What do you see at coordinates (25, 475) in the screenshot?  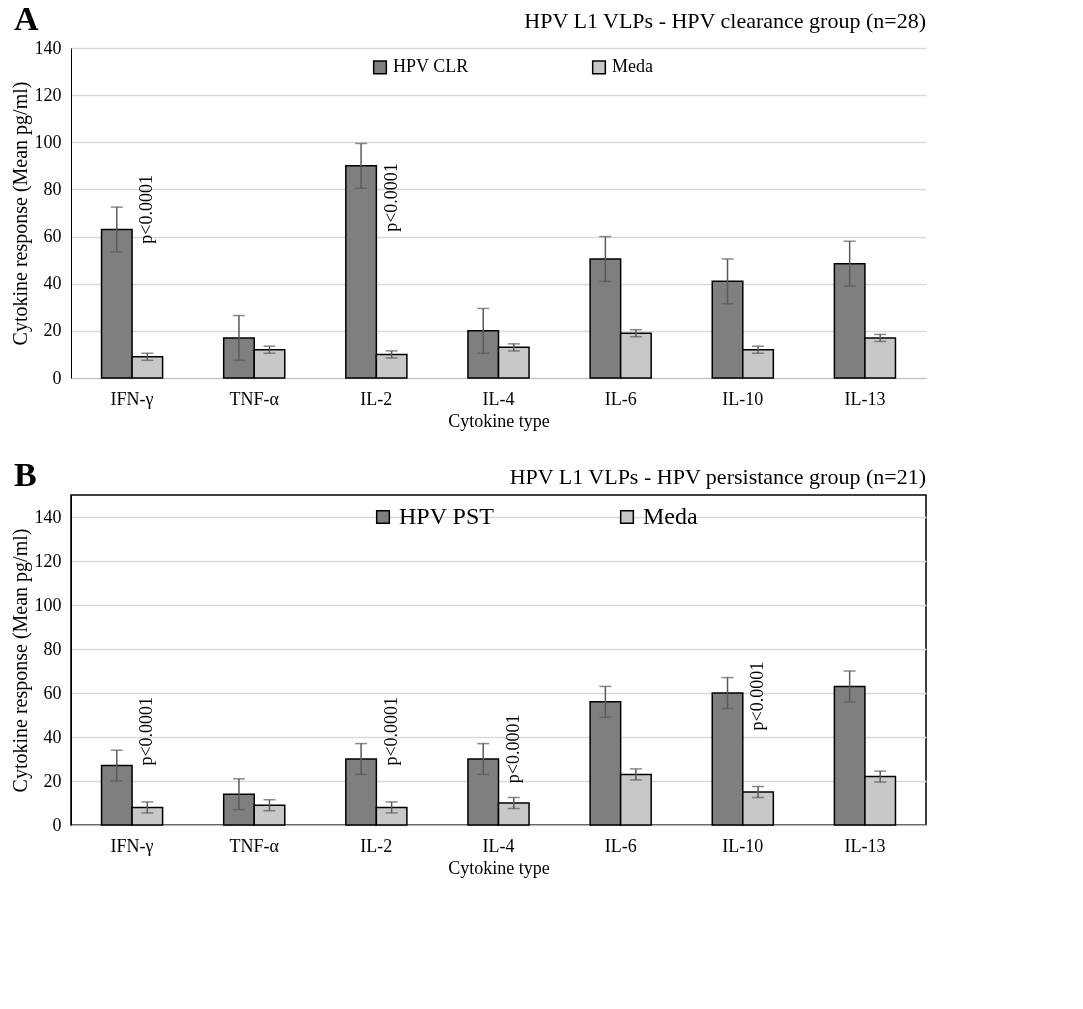 I see `text: B` at bounding box center [25, 475].